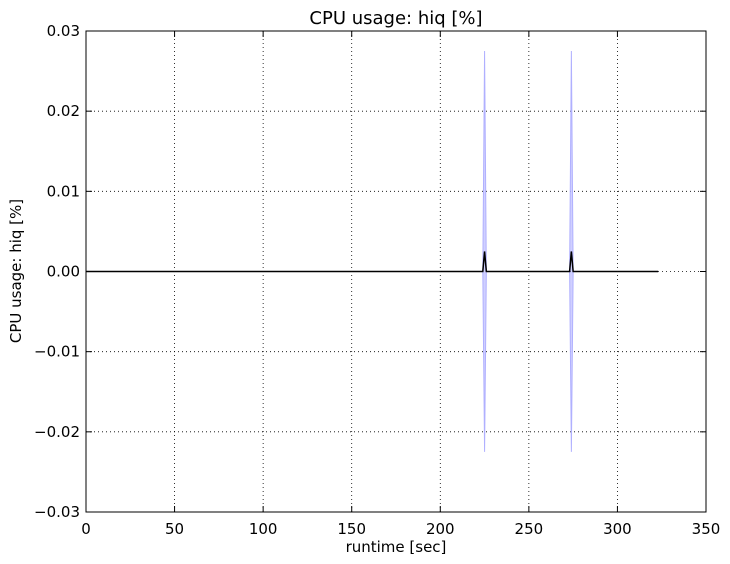 The height and width of the screenshot is (564, 730). I want to click on chart-title: CPU usage: hiq [%], so click(395, 18).